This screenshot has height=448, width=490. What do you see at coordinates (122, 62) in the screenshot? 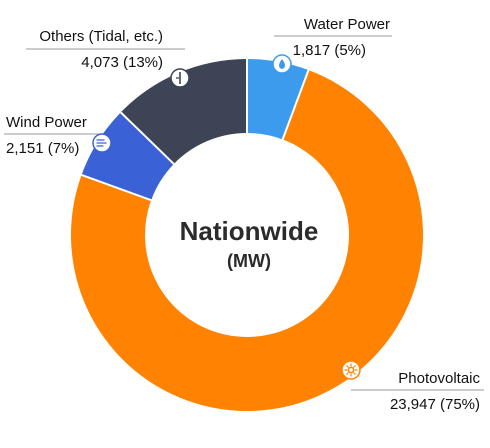
I see `label-value-others-tidal-etc: 4,073 (13%)` at bounding box center [122, 62].